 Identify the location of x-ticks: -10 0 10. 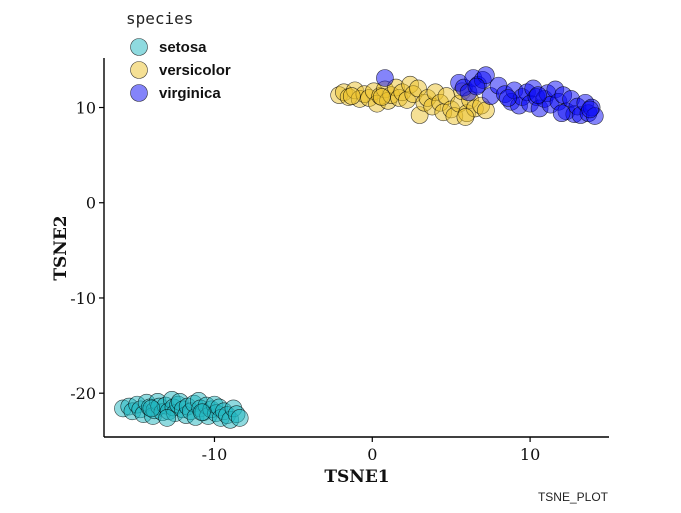
(371, 450).